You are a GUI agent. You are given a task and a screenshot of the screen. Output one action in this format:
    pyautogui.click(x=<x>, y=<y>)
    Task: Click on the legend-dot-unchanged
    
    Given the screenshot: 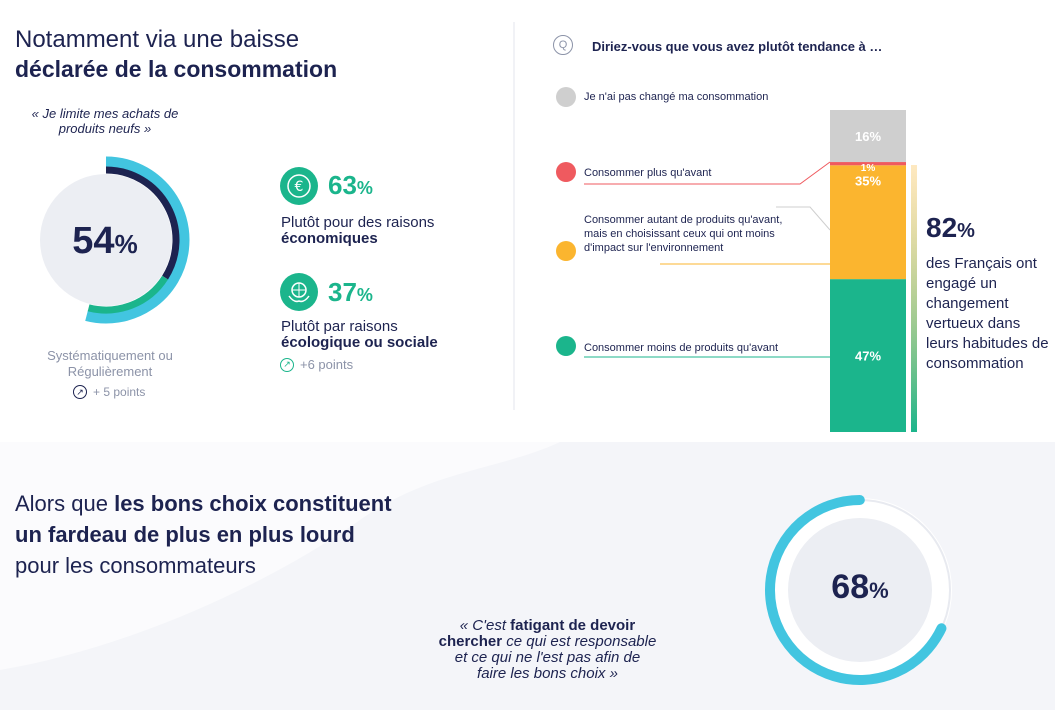 What is the action you would take?
    pyautogui.click(x=566, y=97)
    